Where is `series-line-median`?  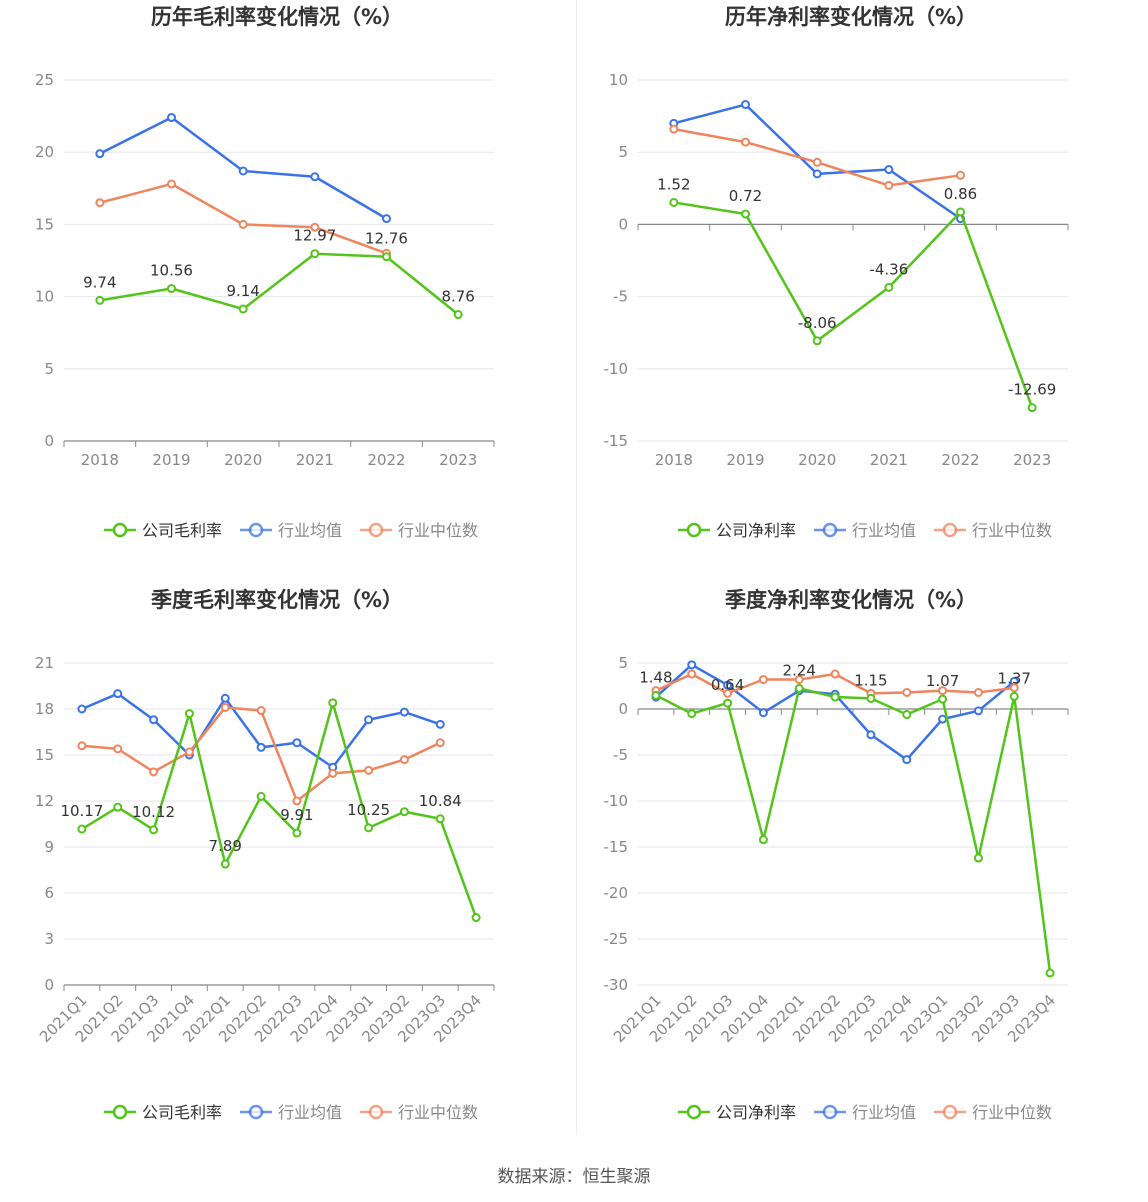
series-line-median is located at coordinates (261, 754).